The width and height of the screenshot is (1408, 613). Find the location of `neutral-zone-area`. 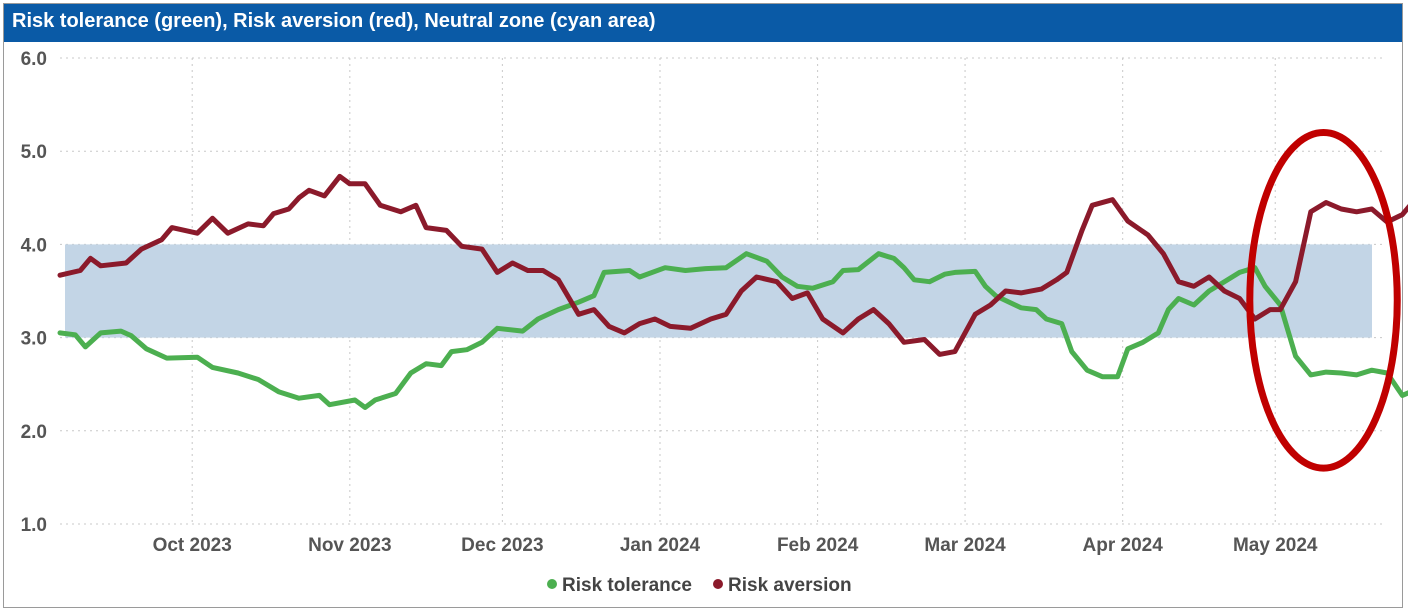

neutral-zone-area is located at coordinates (718, 291).